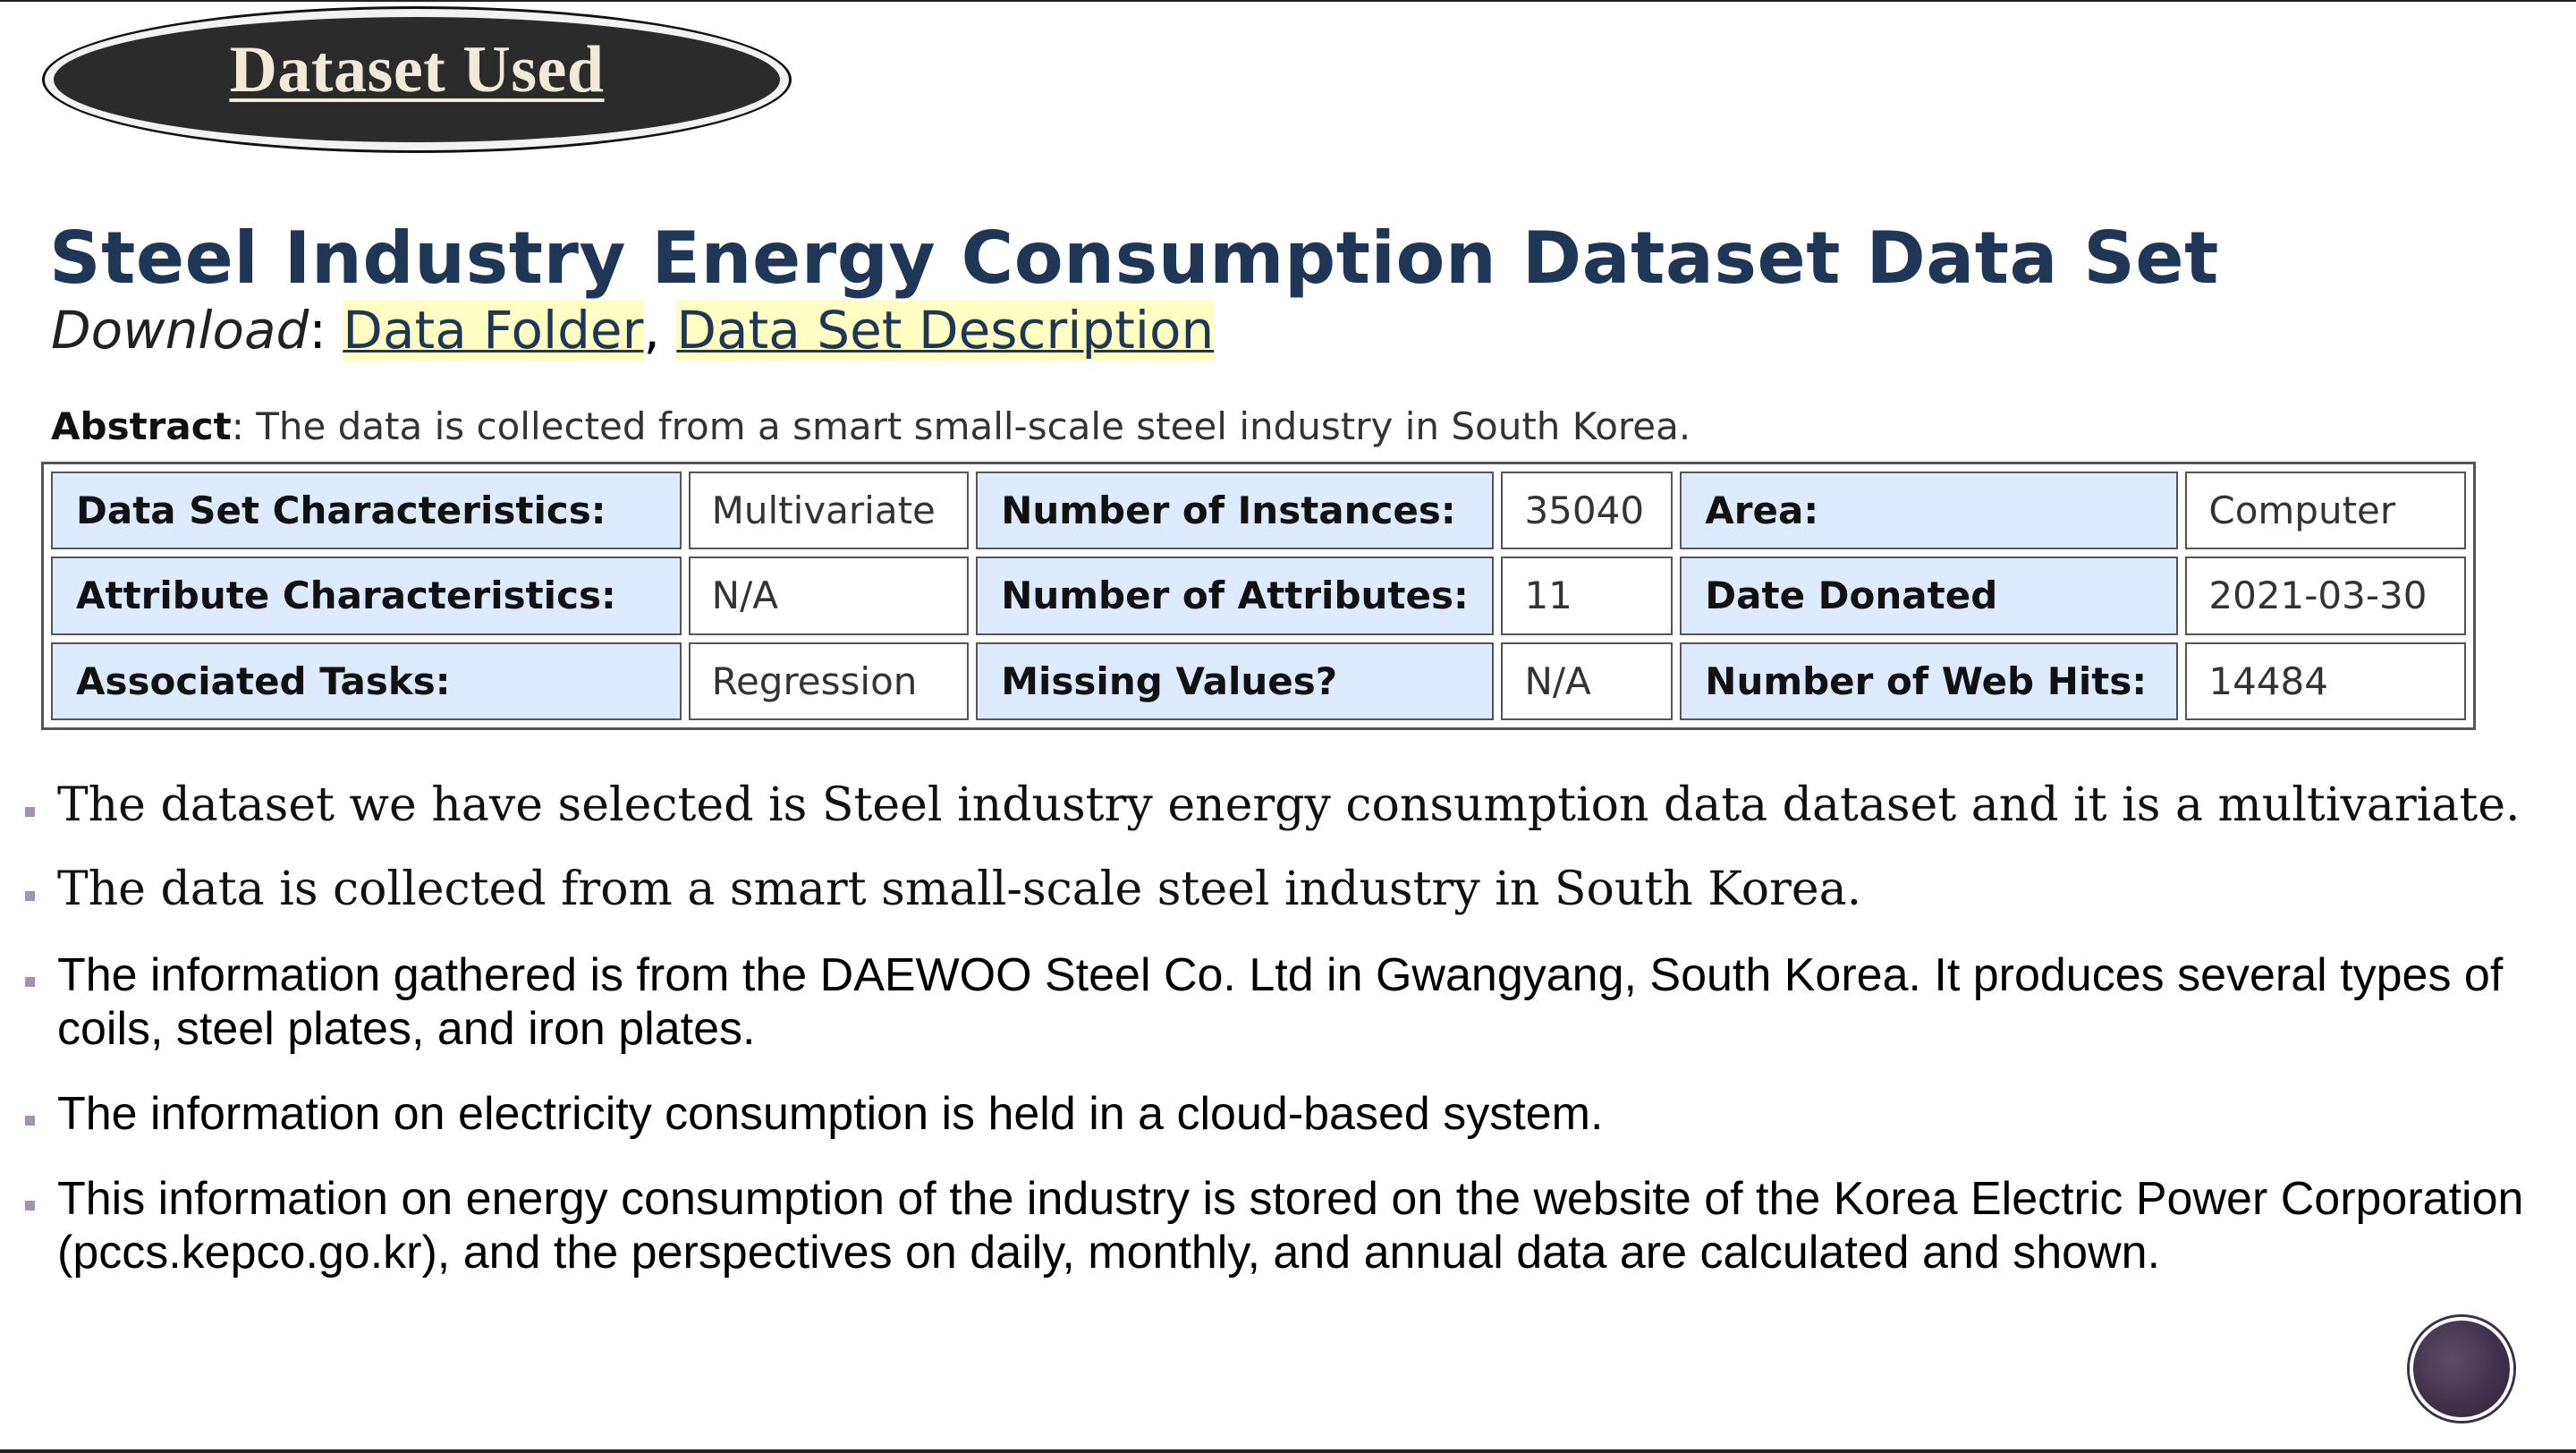  Describe the element at coordinates (945, 330) in the screenshot. I see `data-set-description-link: Data Set Description` at that location.